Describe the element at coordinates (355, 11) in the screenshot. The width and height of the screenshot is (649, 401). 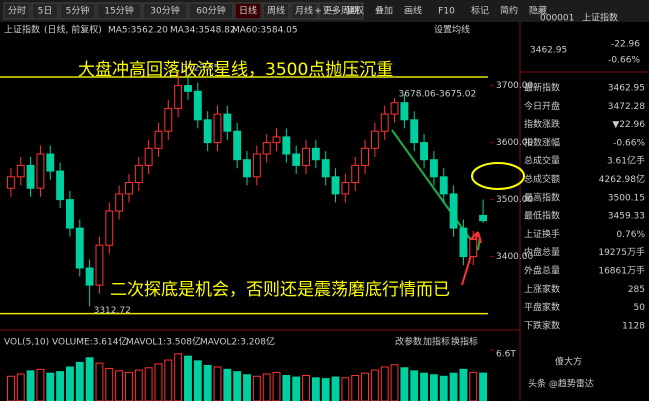
I see `toolbar-button: 复权` at that location.